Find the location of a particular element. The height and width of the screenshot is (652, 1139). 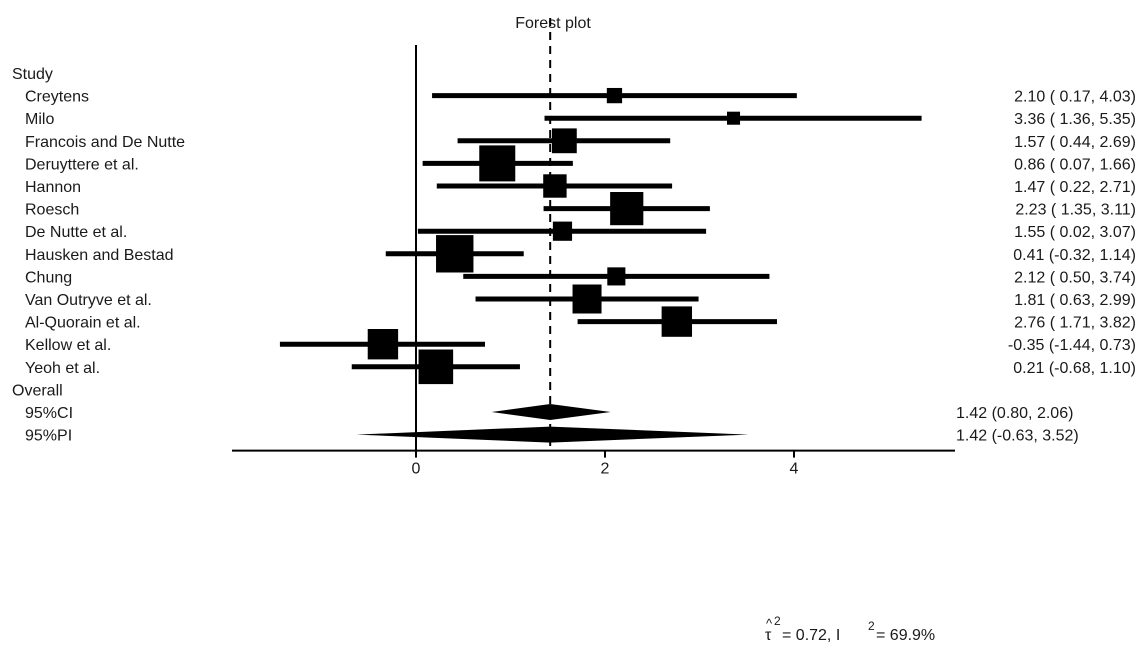

plot-title: Forest plot is located at coordinates (553, 23).